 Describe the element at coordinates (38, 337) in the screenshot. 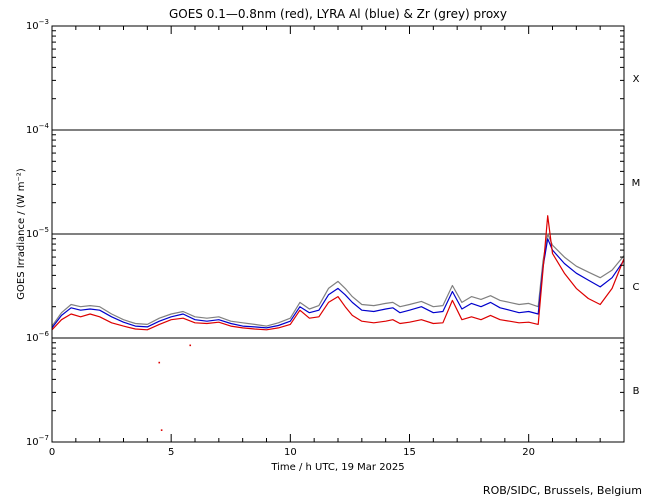

I see `y-tick-label-1: 10⁻⁶` at that location.